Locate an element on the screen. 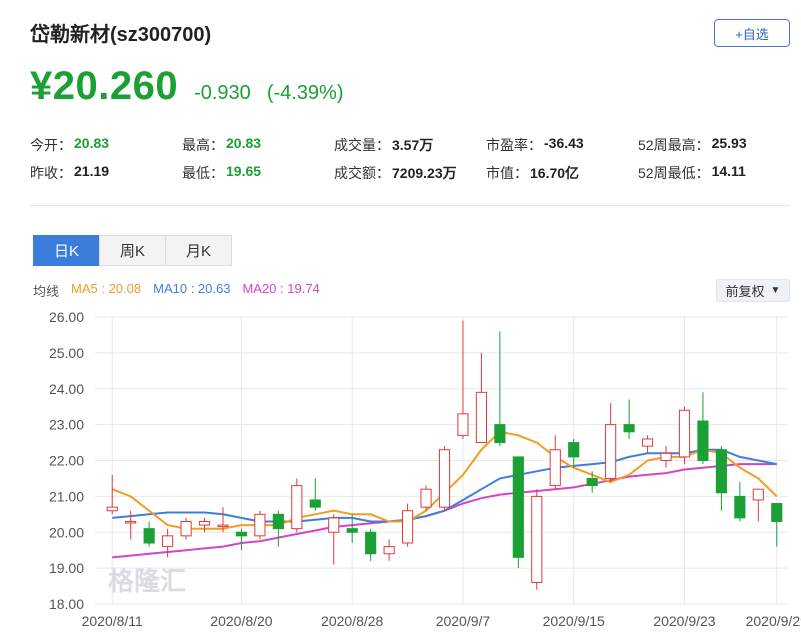 Image resolution: width=801 pixels, height=640 pixels. stat-label: 52周最高： is located at coordinates (674, 145).